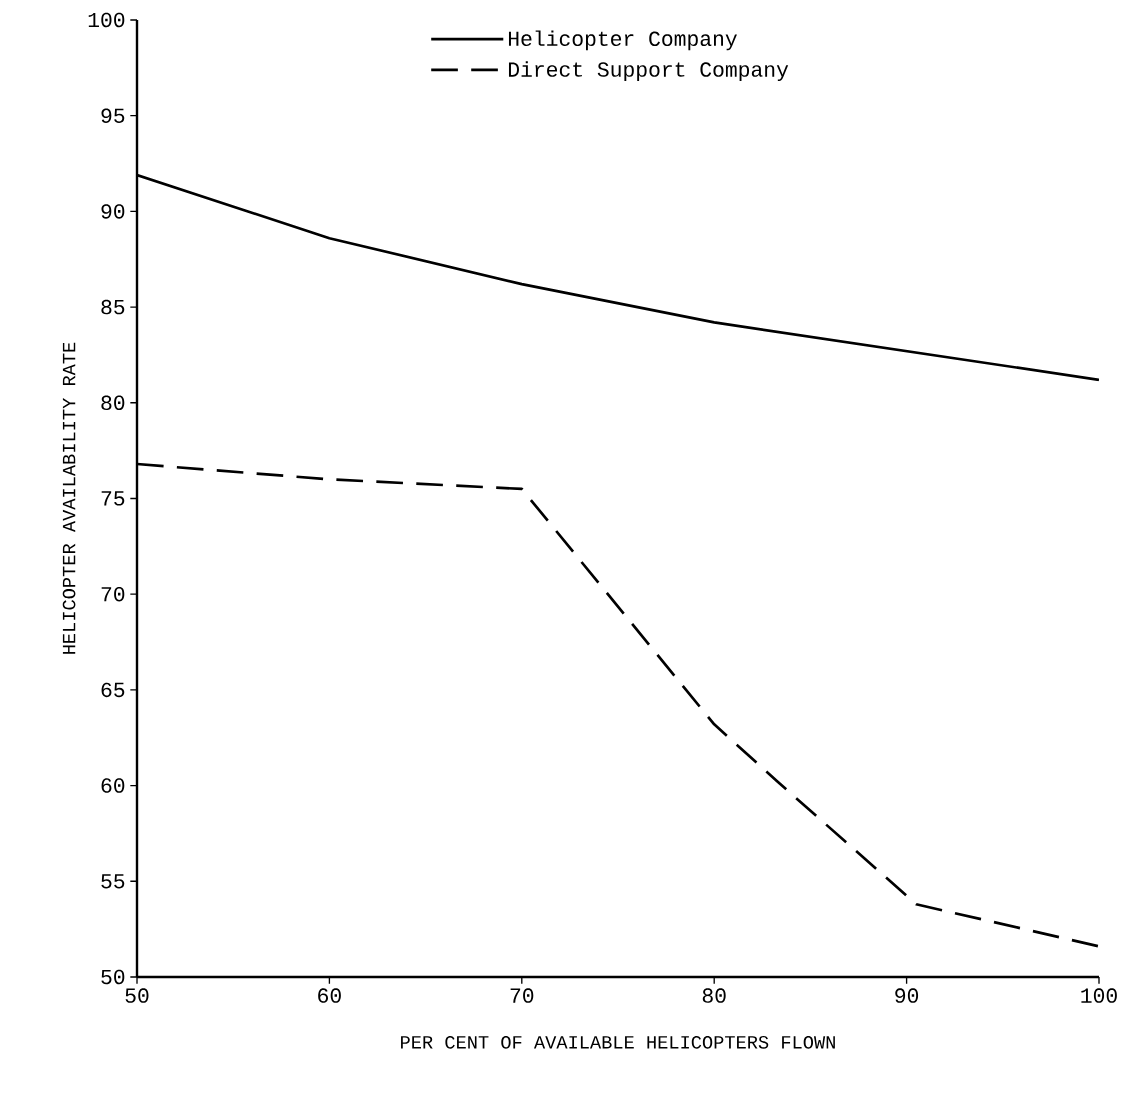 Image resolution: width=1133 pixels, height=1094 pixels. I want to click on y-tick-label: 50, so click(113, 977).